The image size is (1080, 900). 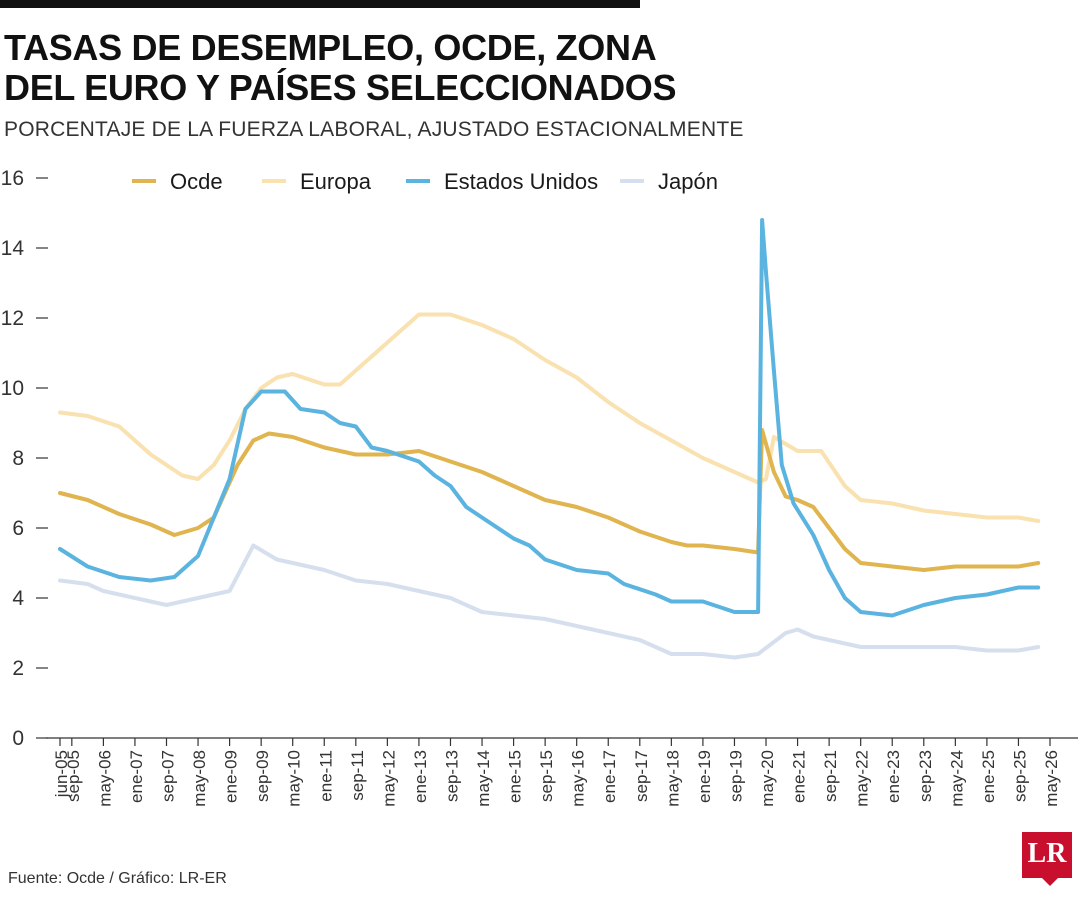 What do you see at coordinates (73, 776) in the screenshot?
I see `x-tick-label: sep-05` at bounding box center [73, 776].